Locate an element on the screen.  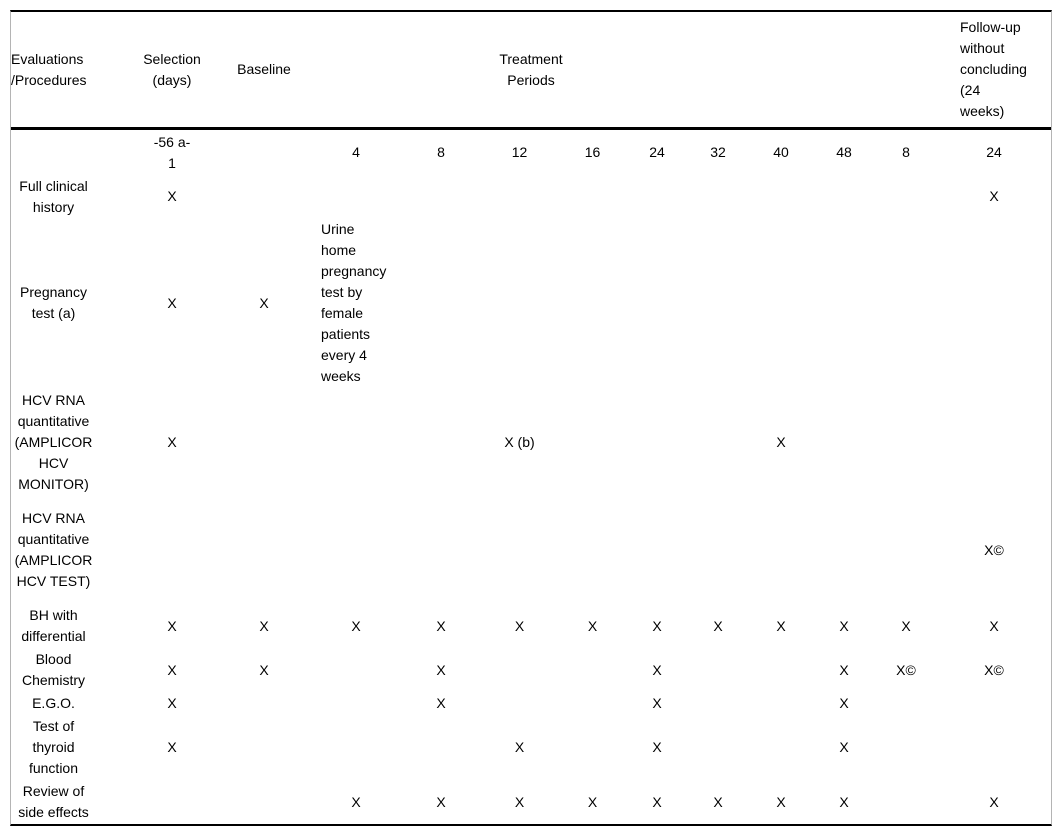
header-followup-week8-spacer is located at coordinates (906, 71).